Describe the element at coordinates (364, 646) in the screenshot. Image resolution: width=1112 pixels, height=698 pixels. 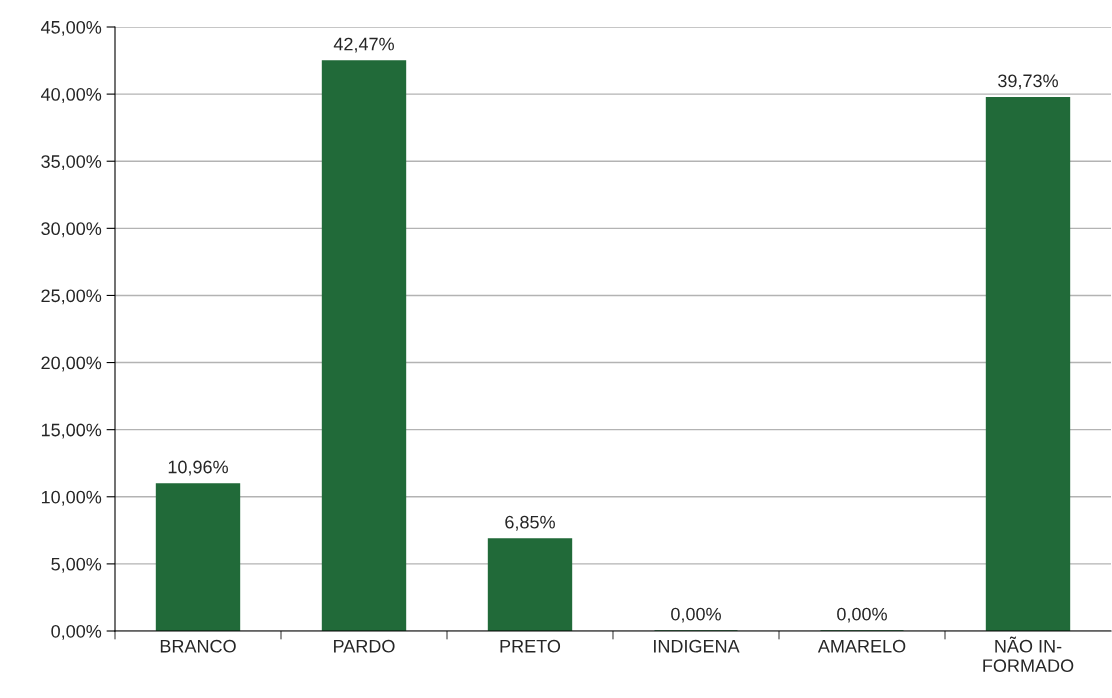
I see `x-tick-label: PARDO` at that location.